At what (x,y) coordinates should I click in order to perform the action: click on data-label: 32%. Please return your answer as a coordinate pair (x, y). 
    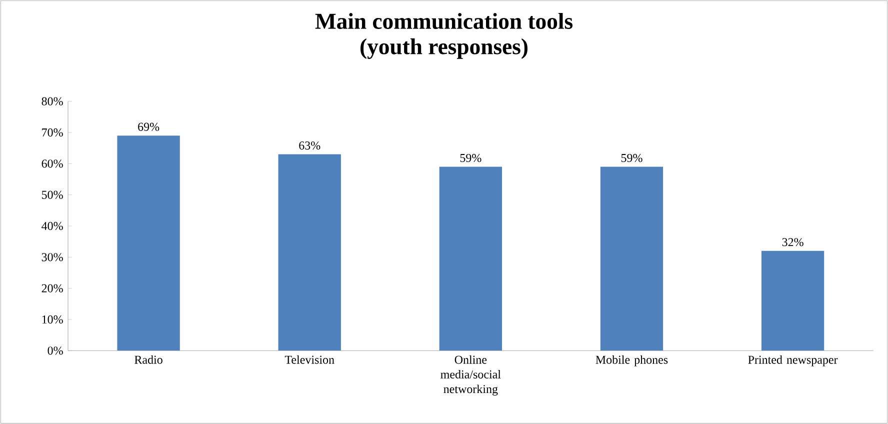
    Looking at the image, I should click on (793, 242).